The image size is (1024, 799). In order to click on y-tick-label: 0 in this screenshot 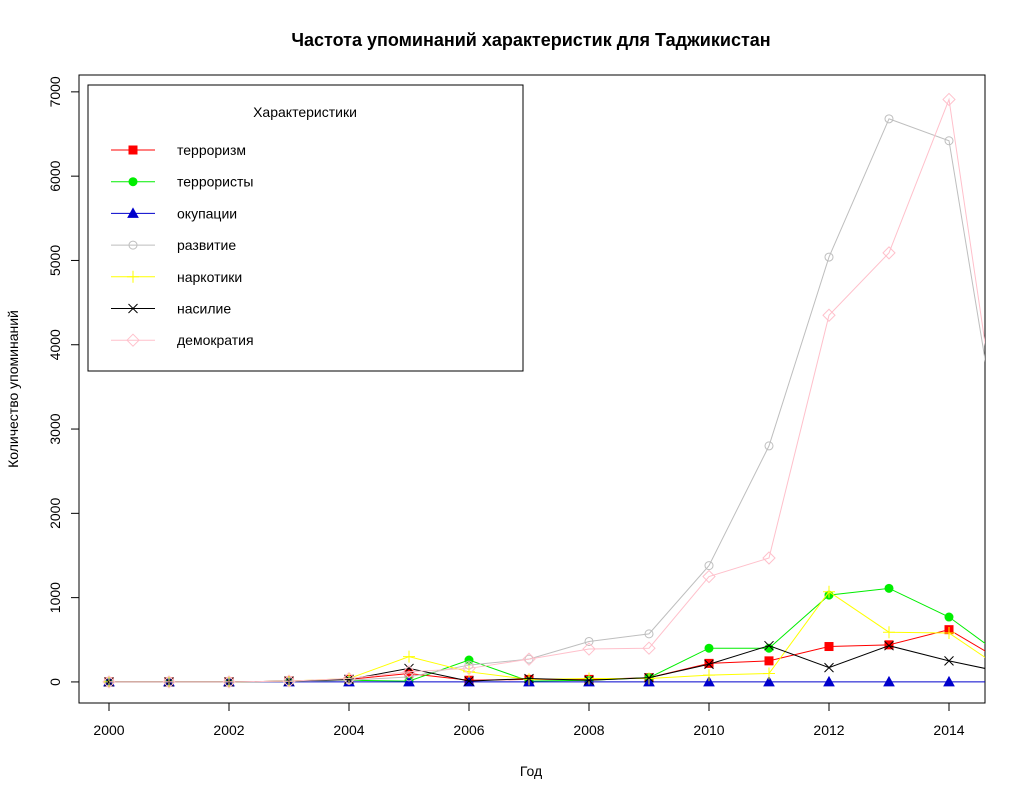, I will do `click(55, 682)`.